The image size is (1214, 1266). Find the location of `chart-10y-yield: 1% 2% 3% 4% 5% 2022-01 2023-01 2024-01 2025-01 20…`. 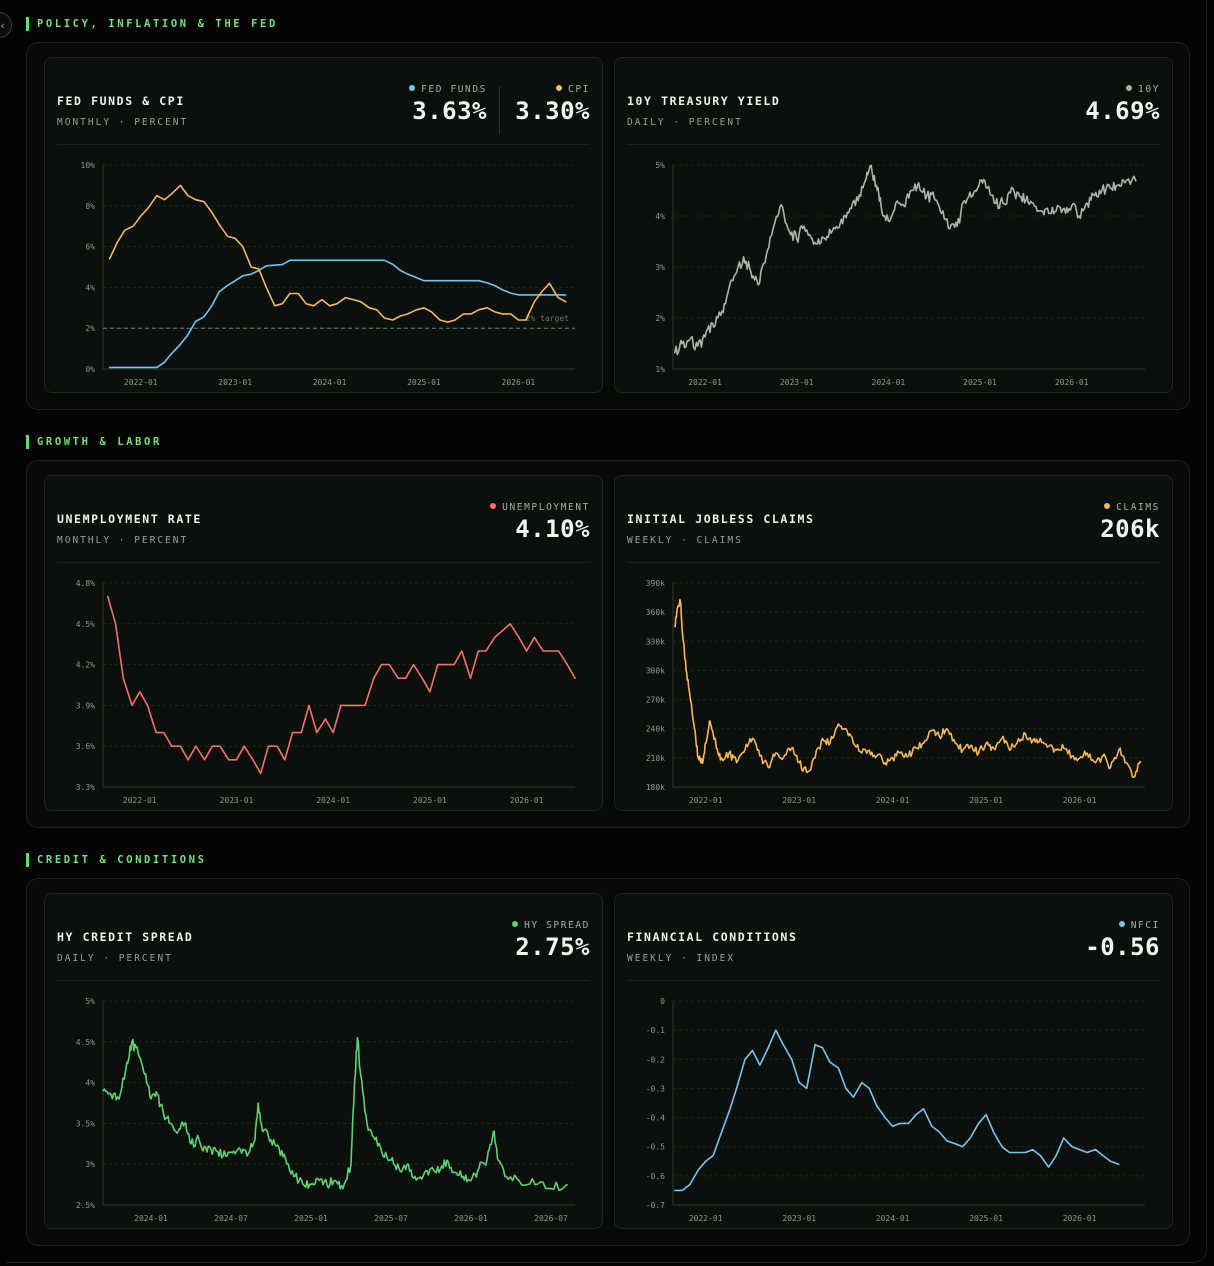

chart-10y-yield: 1% 2% 3% 4% 5% 2022-01 2023-01 2024-01 2025-01 20… is located at coordinates (900, 274).